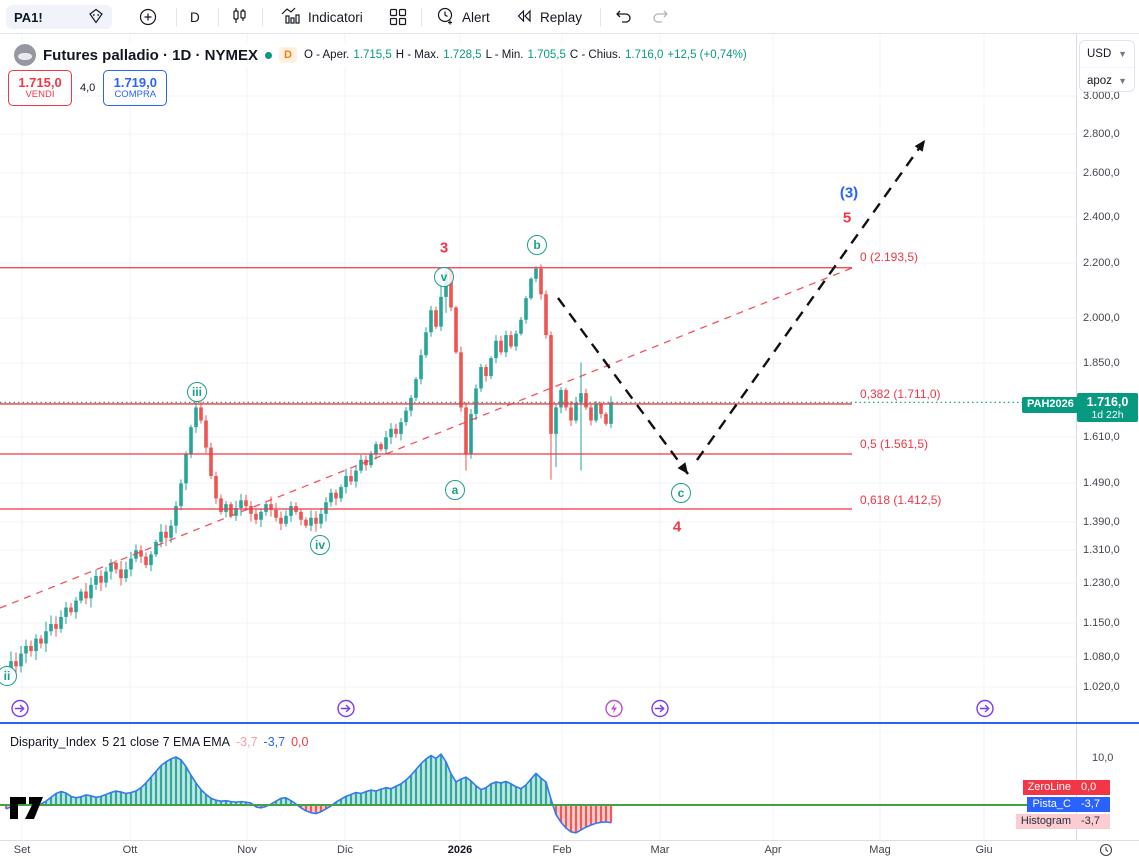  I want to click on candlestick-icon, so click(240, 17).